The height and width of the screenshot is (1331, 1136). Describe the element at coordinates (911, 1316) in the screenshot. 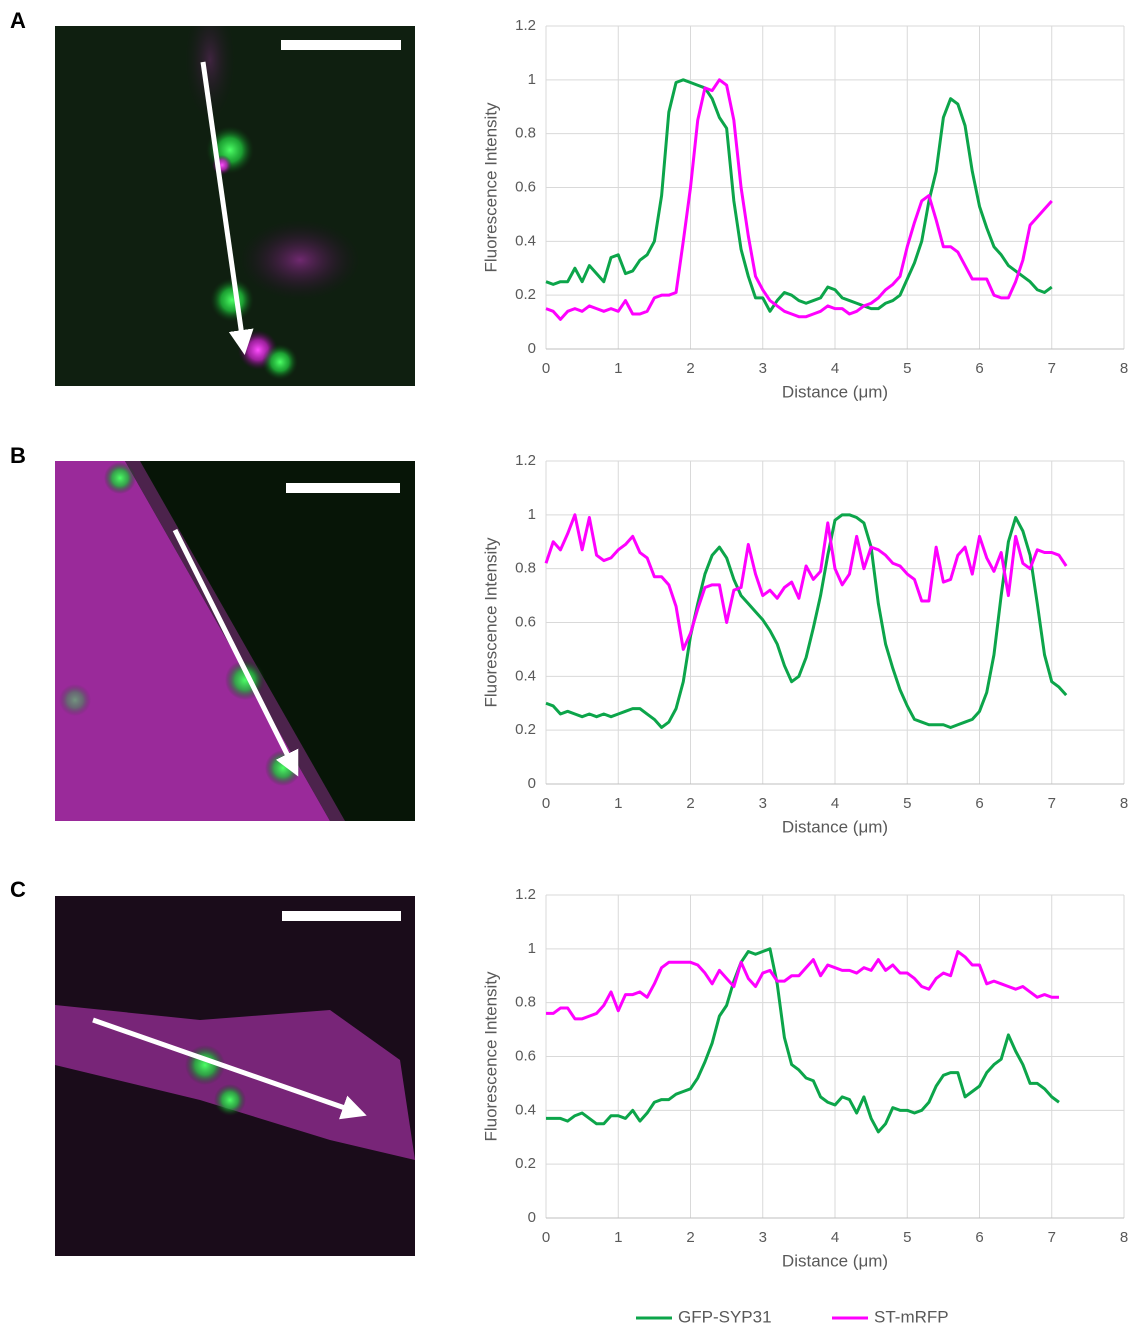

I see `legend-label: ST-mRFP` at that location.